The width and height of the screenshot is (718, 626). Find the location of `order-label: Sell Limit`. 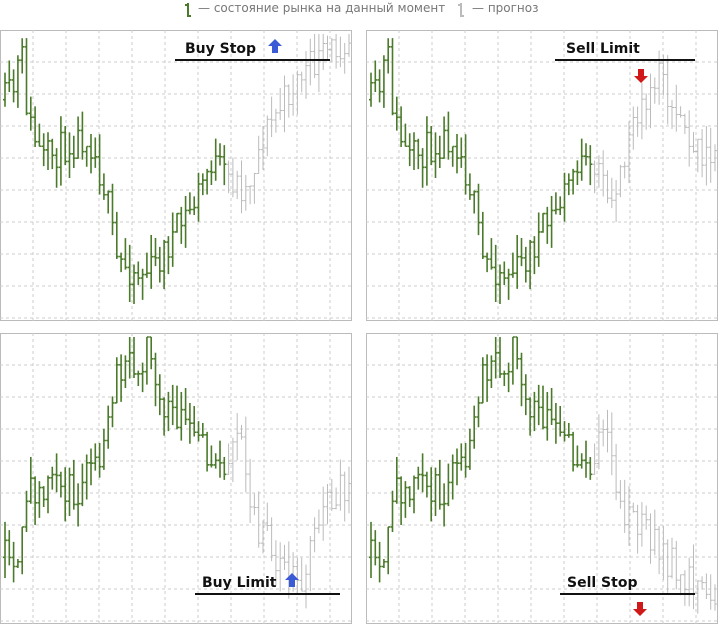

order-label: Sell Limit is located at coordinates (603, 49).